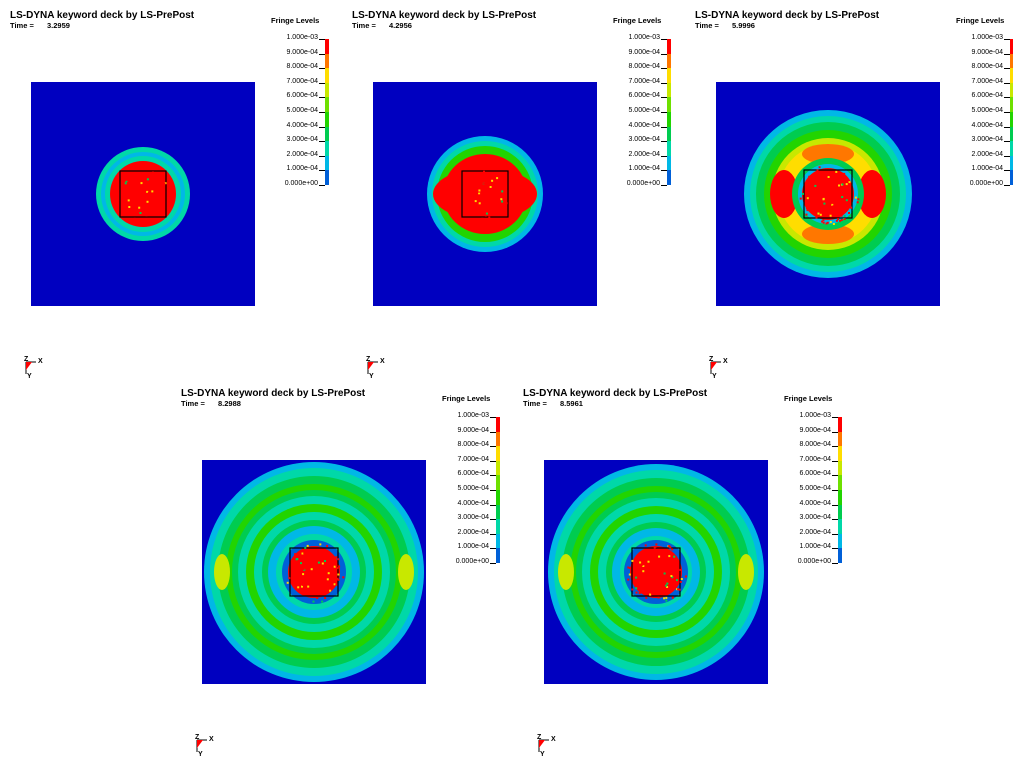 This screenshot has width=1013, height=758. What do you see at coordinates (711, 359) in the screenshot?
I see `z-axis-label: Z` at bounding box center [711, 359].